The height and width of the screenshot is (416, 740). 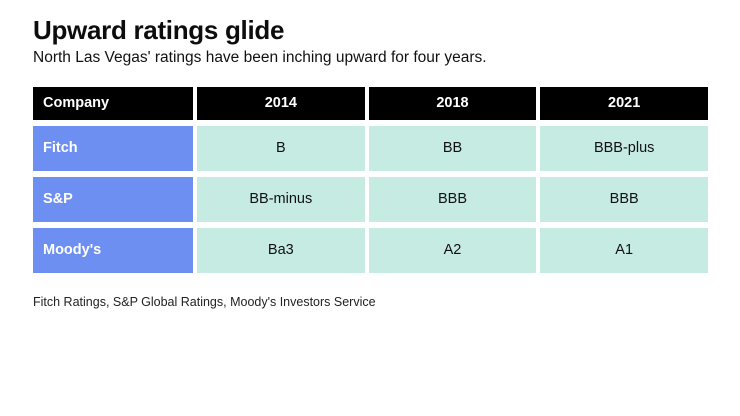 What do you see at coordinates (281, 199) in the screenshot?
I see `cell-sp-2014: BB-minus` at bounding box center [281, 199].